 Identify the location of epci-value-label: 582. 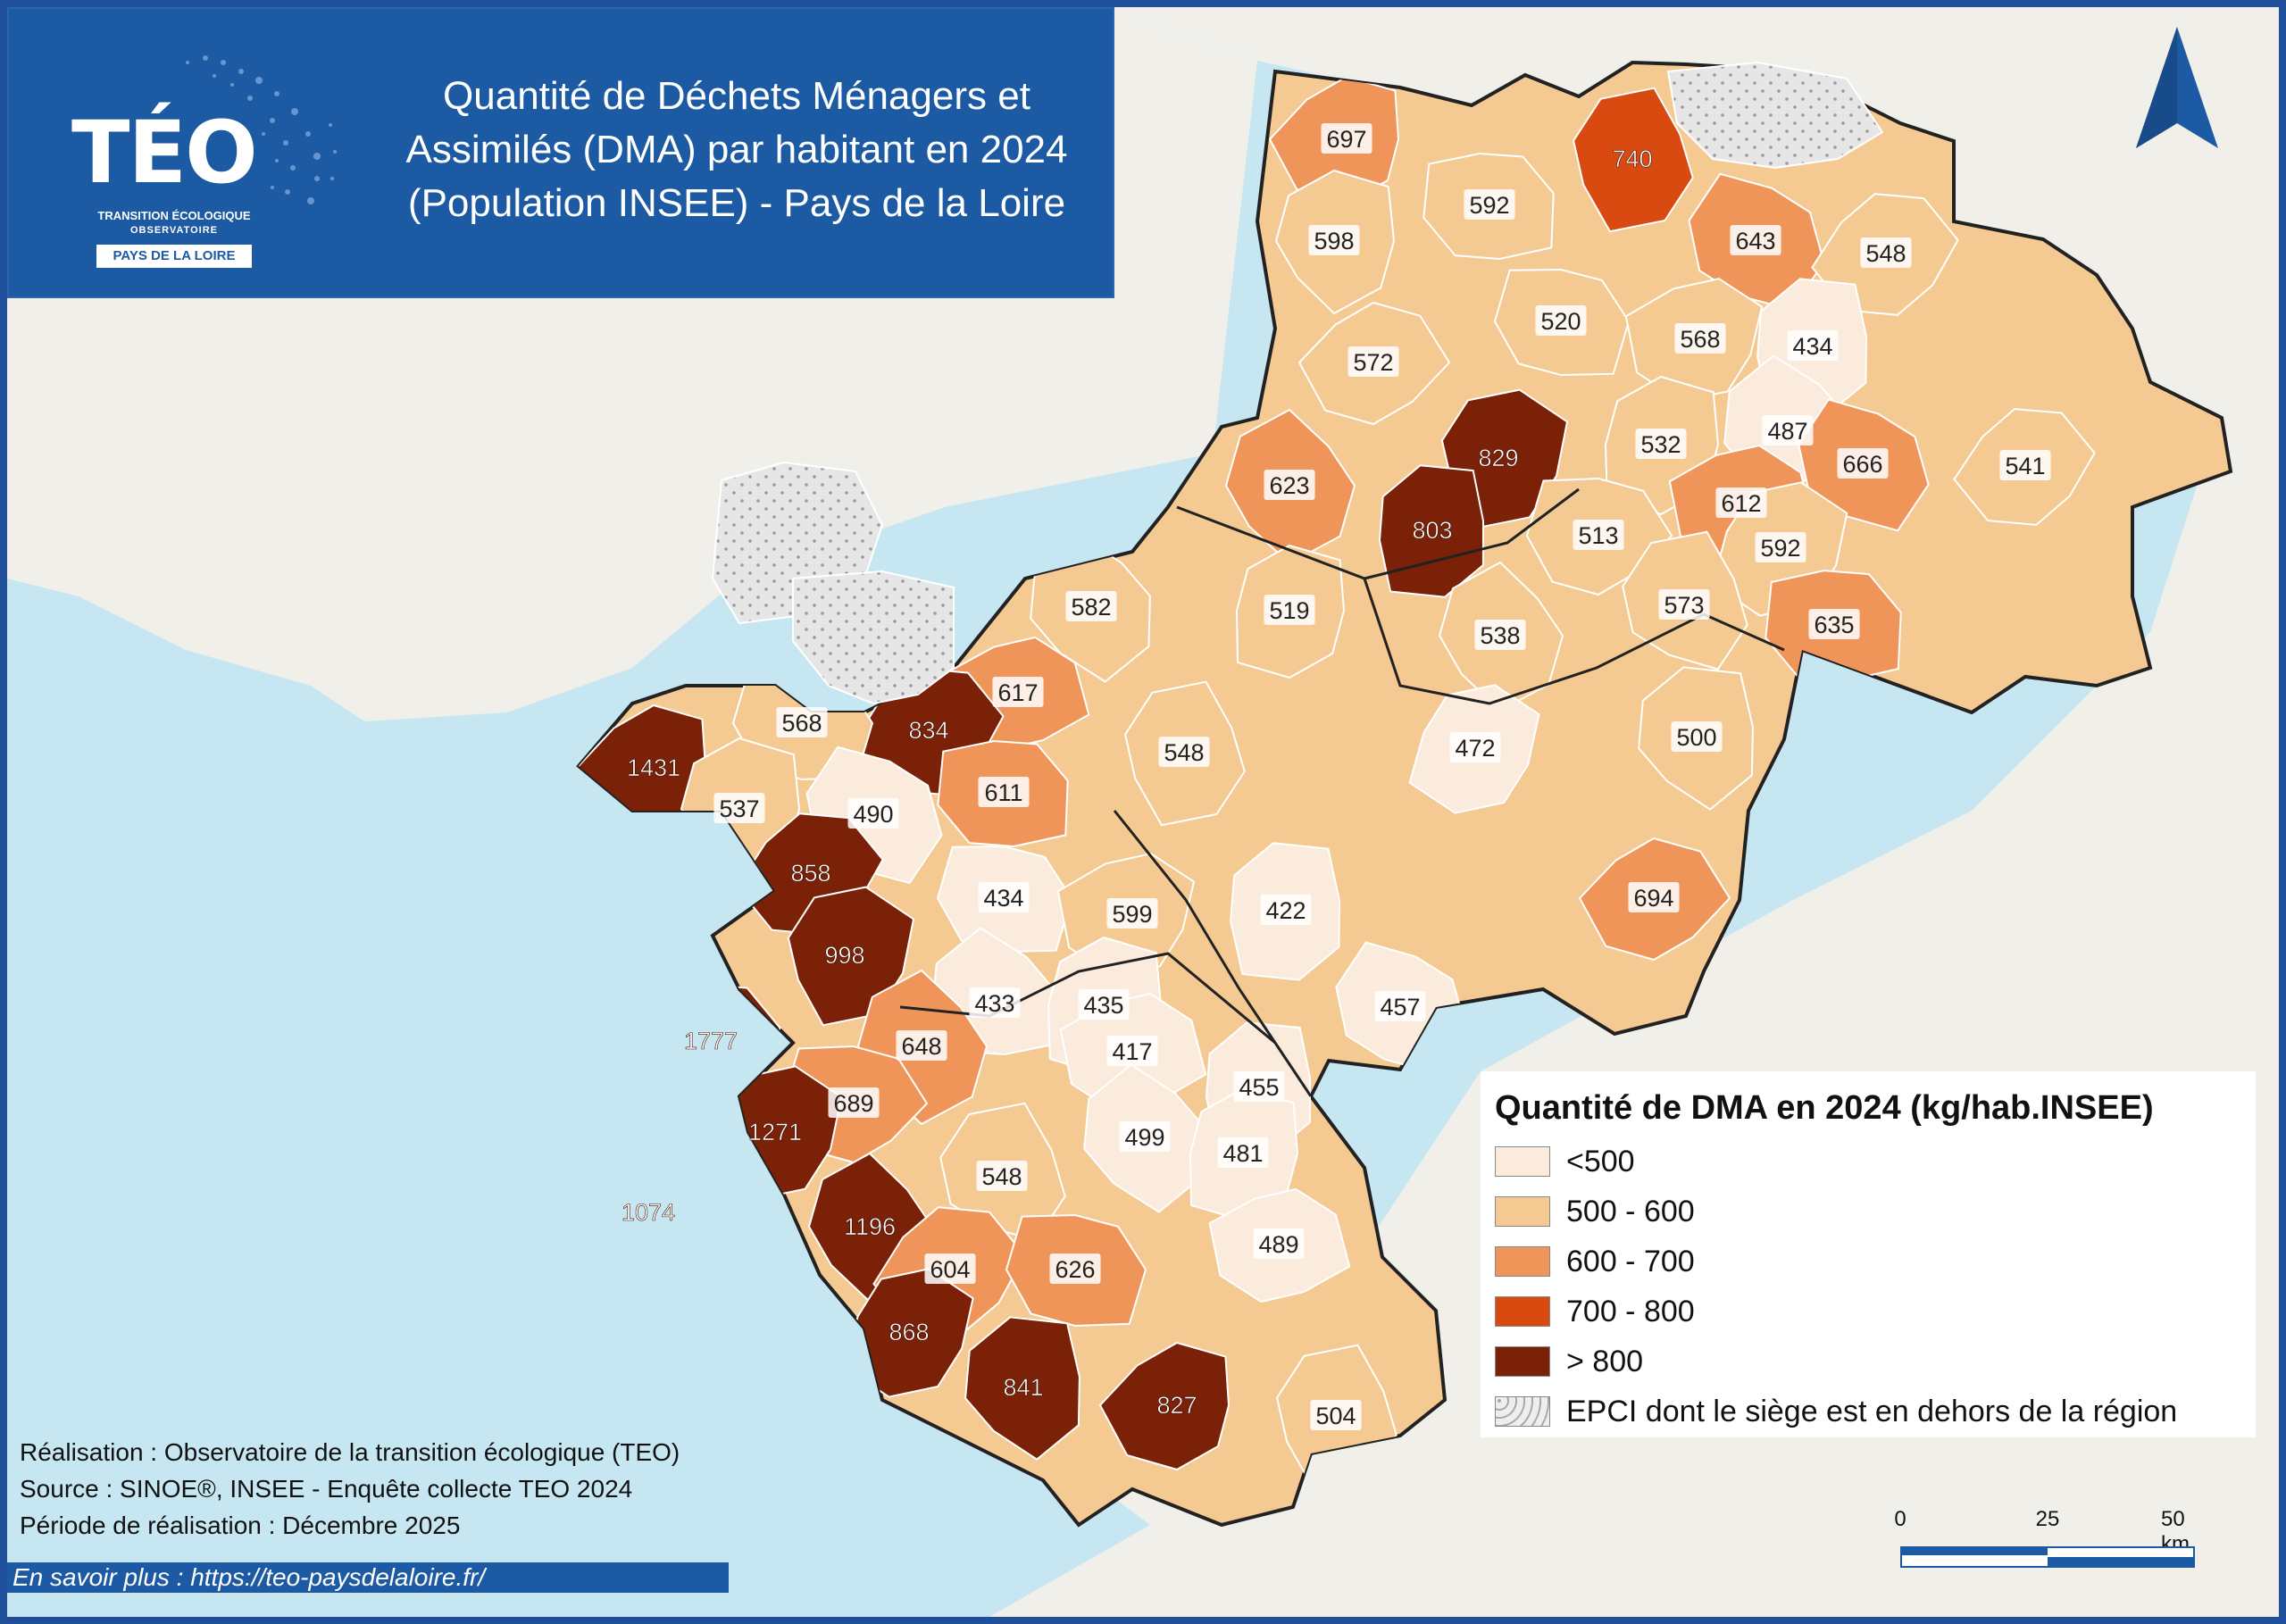
(1091, 606).